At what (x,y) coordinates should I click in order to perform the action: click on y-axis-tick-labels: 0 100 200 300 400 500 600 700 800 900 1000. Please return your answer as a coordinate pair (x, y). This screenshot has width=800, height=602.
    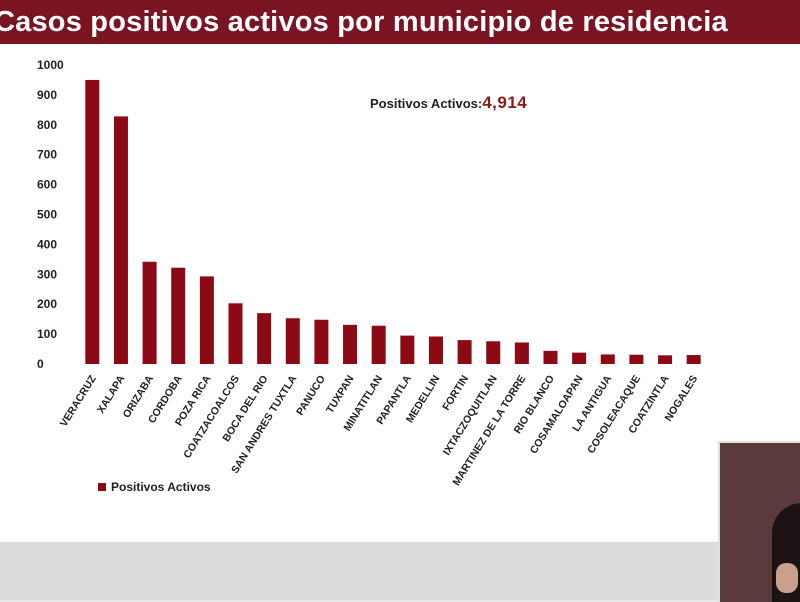
    Looking at the image, I should click on (50, 214).